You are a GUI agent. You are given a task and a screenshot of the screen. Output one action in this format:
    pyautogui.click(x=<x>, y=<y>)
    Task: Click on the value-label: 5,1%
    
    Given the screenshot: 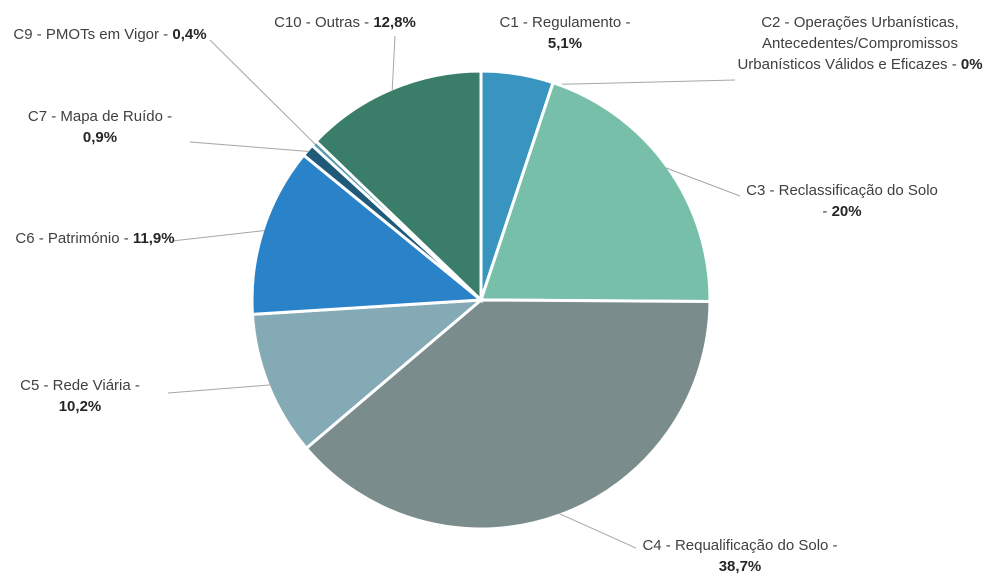 What is the action you would take?
    pyautogui.click(x=565, y=43)
    